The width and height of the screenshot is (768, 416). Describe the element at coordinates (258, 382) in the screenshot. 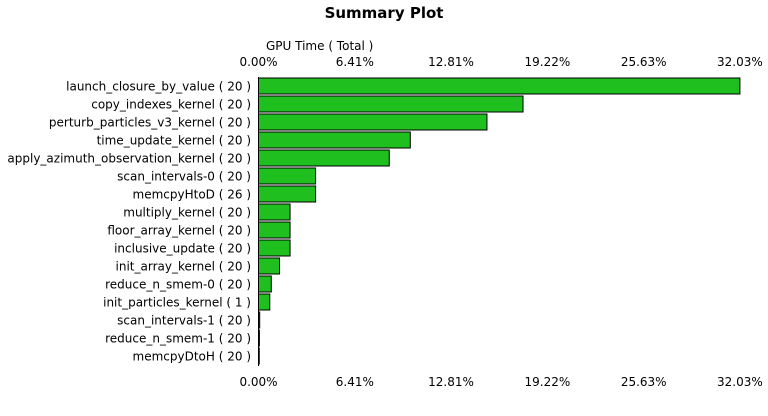

I see `bottom-tick-label: 0.00%` at that location.